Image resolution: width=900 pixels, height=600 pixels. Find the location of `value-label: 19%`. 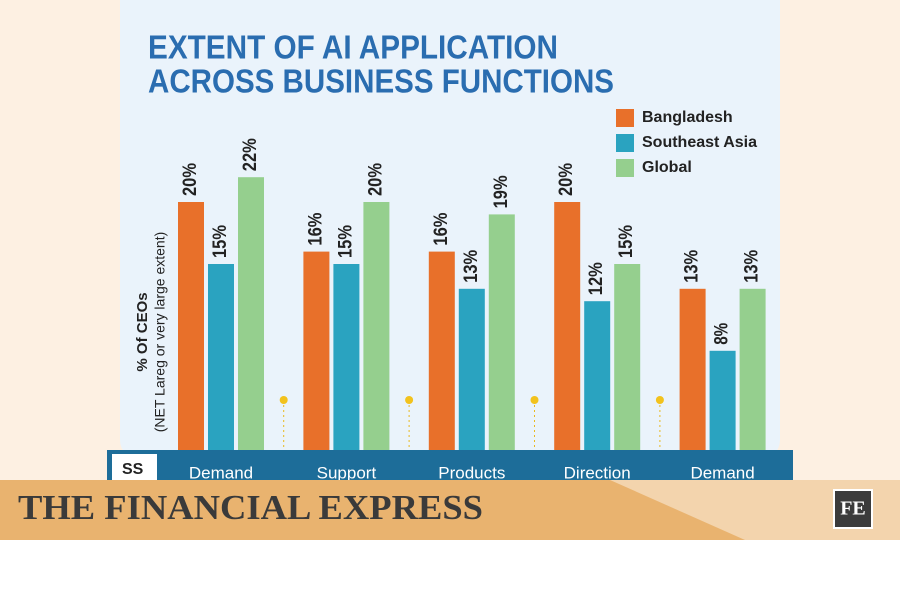

value-label: 19% is located at coordinates (501, 191).